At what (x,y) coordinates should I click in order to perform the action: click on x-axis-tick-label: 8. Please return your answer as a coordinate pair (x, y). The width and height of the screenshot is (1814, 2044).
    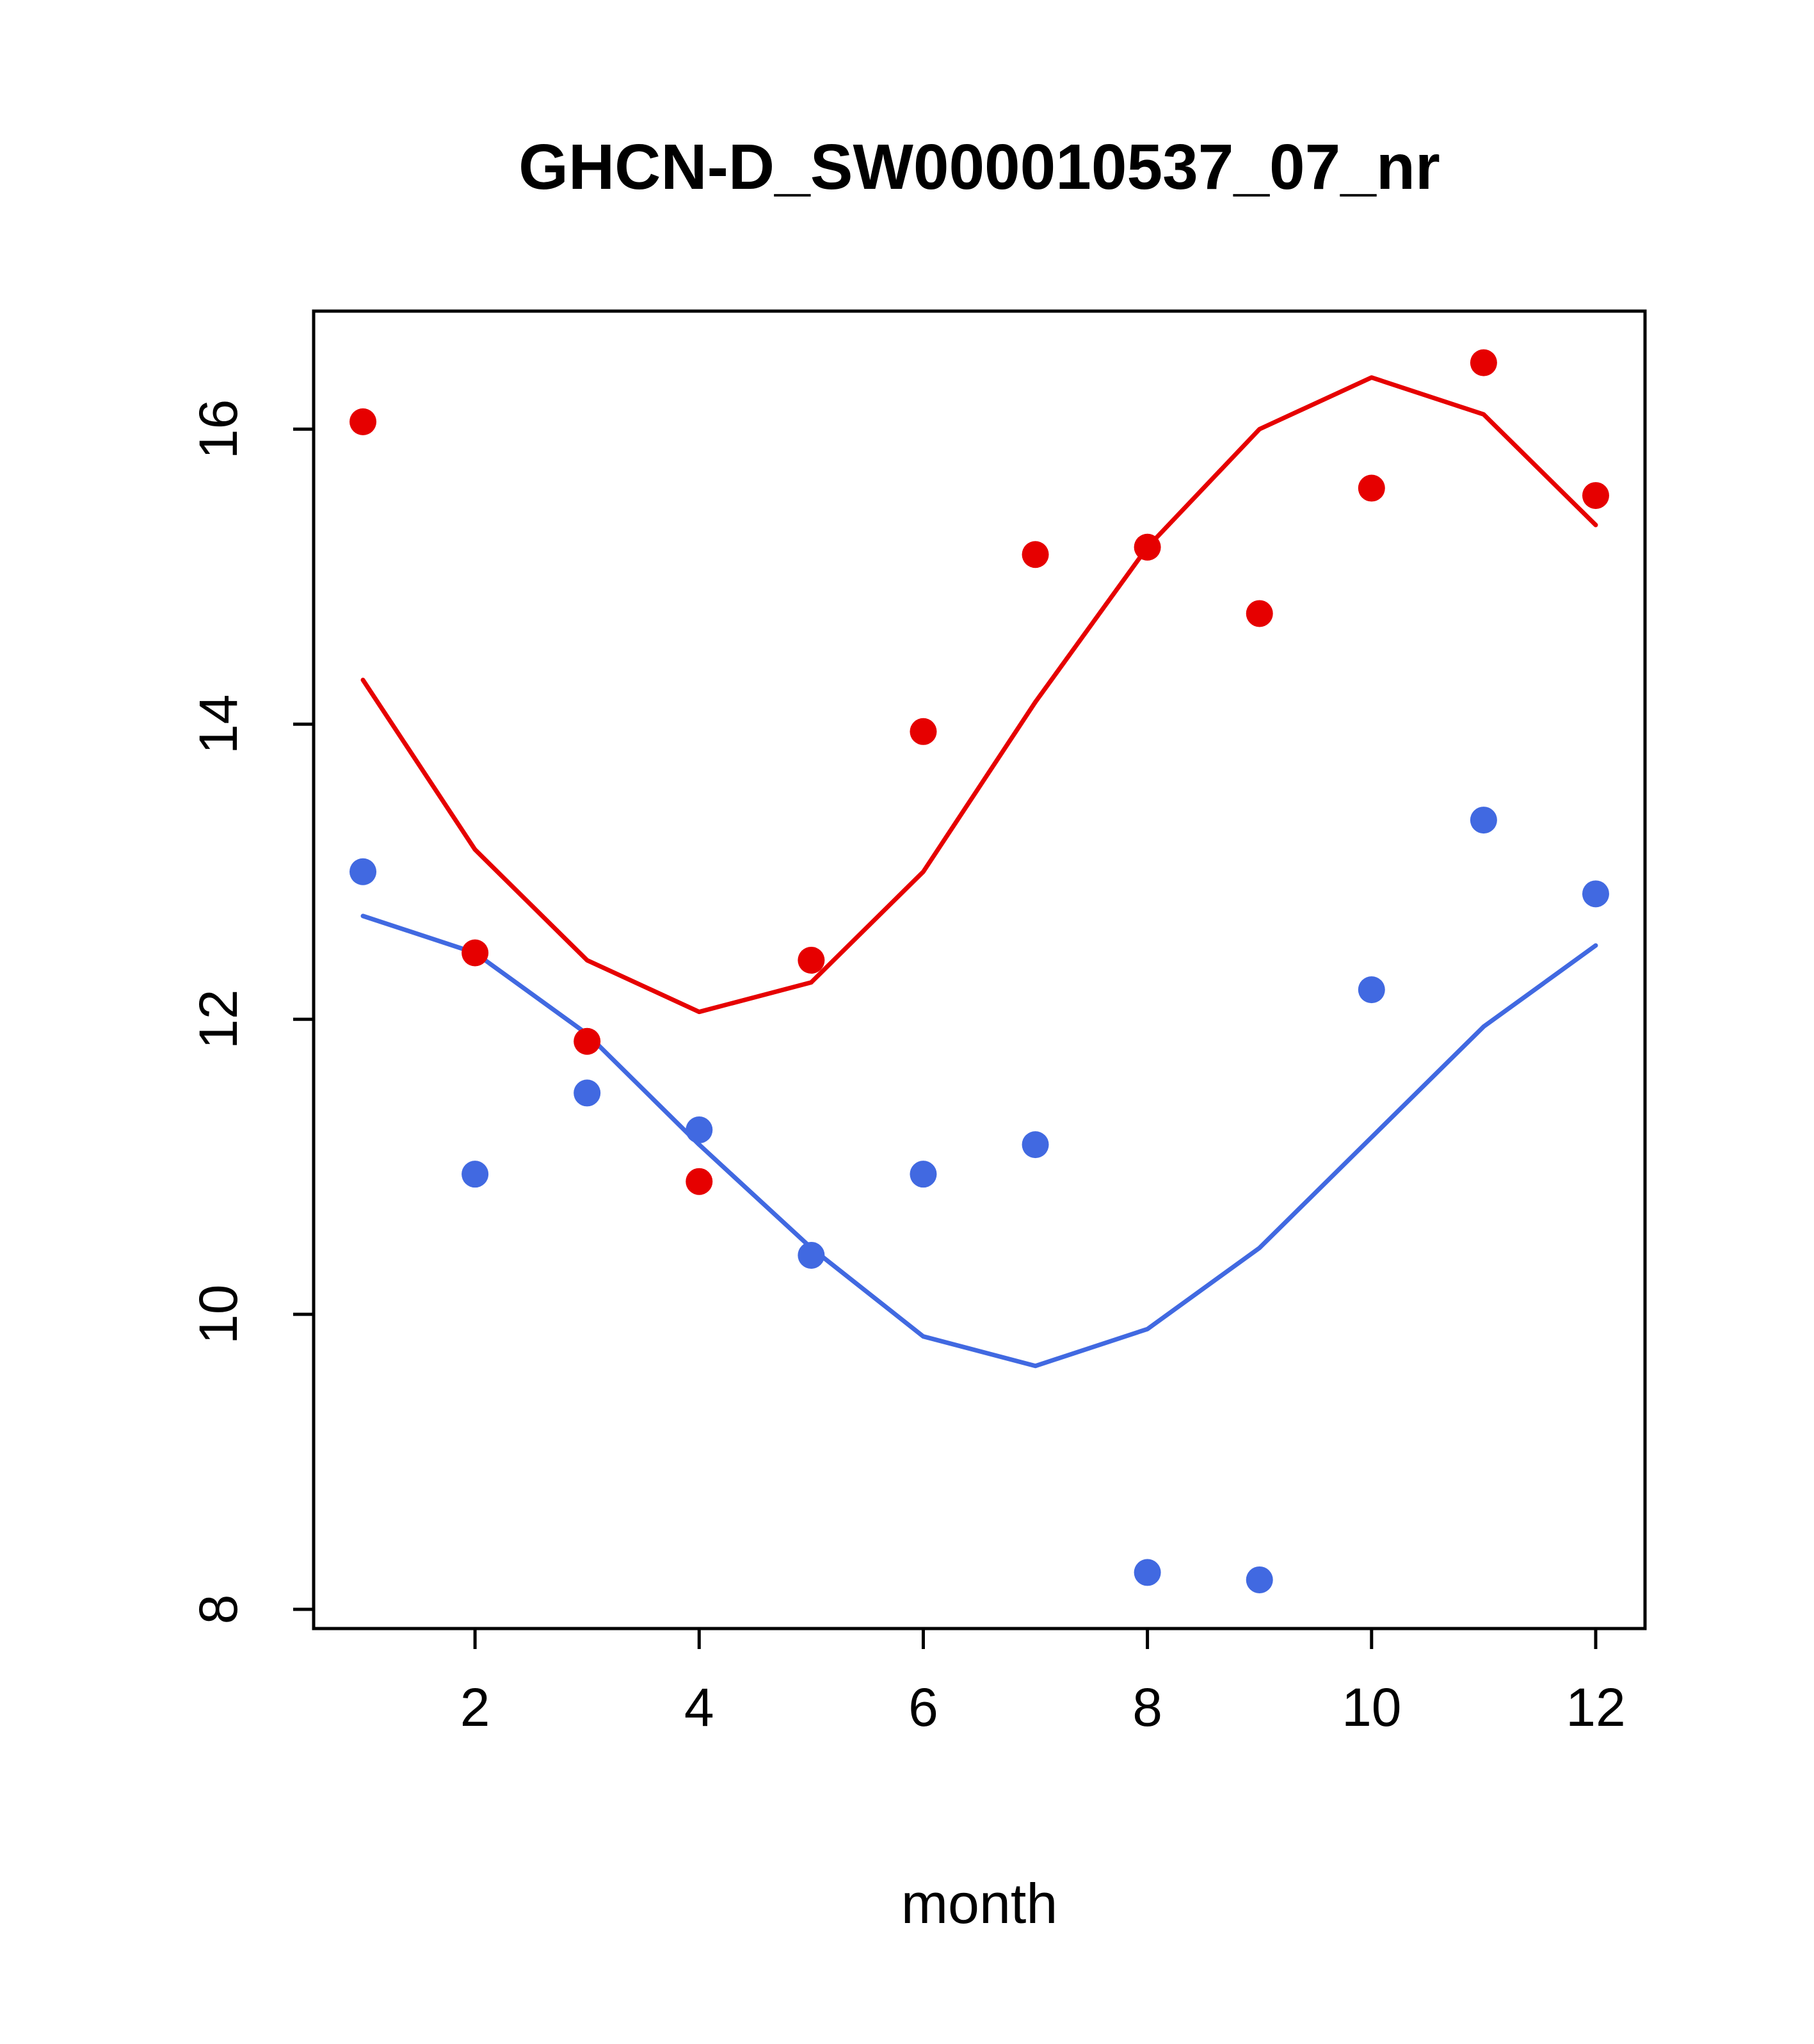
    Looking at the image, I should click on (1147, 1707).